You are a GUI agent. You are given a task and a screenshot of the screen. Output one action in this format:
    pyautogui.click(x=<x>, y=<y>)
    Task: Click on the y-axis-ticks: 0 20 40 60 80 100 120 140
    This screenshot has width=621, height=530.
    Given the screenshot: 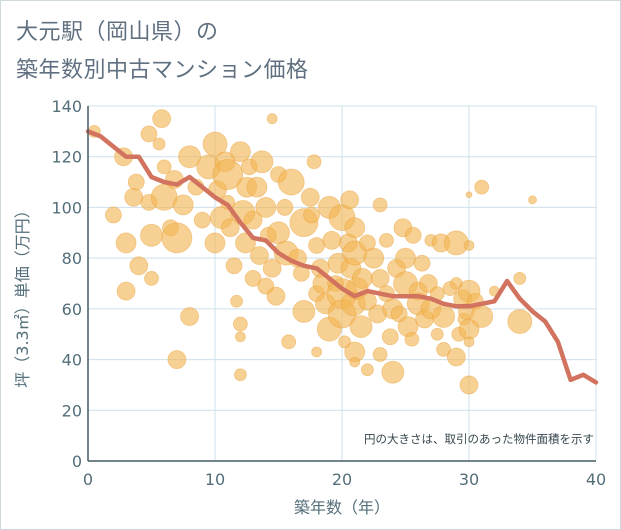 What is the action you would take?
    pyautogui.click(x=66, y=284)
    